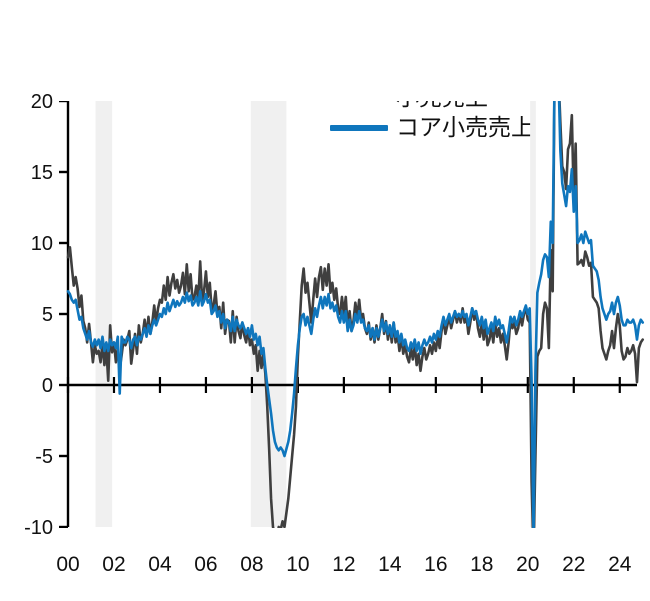  What do you see at coordinates (205, 564) in the screenshot?
I see `x-tick-label: 06` at bounding box center [205, 564].